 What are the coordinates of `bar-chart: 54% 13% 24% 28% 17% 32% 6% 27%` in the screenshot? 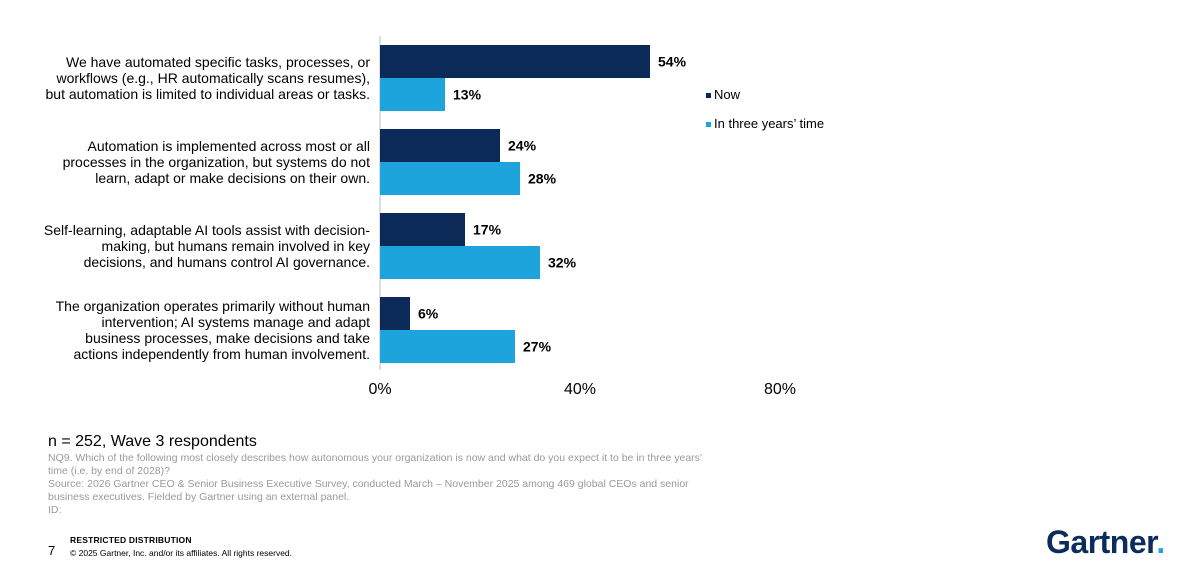 It's located at (533, 203).